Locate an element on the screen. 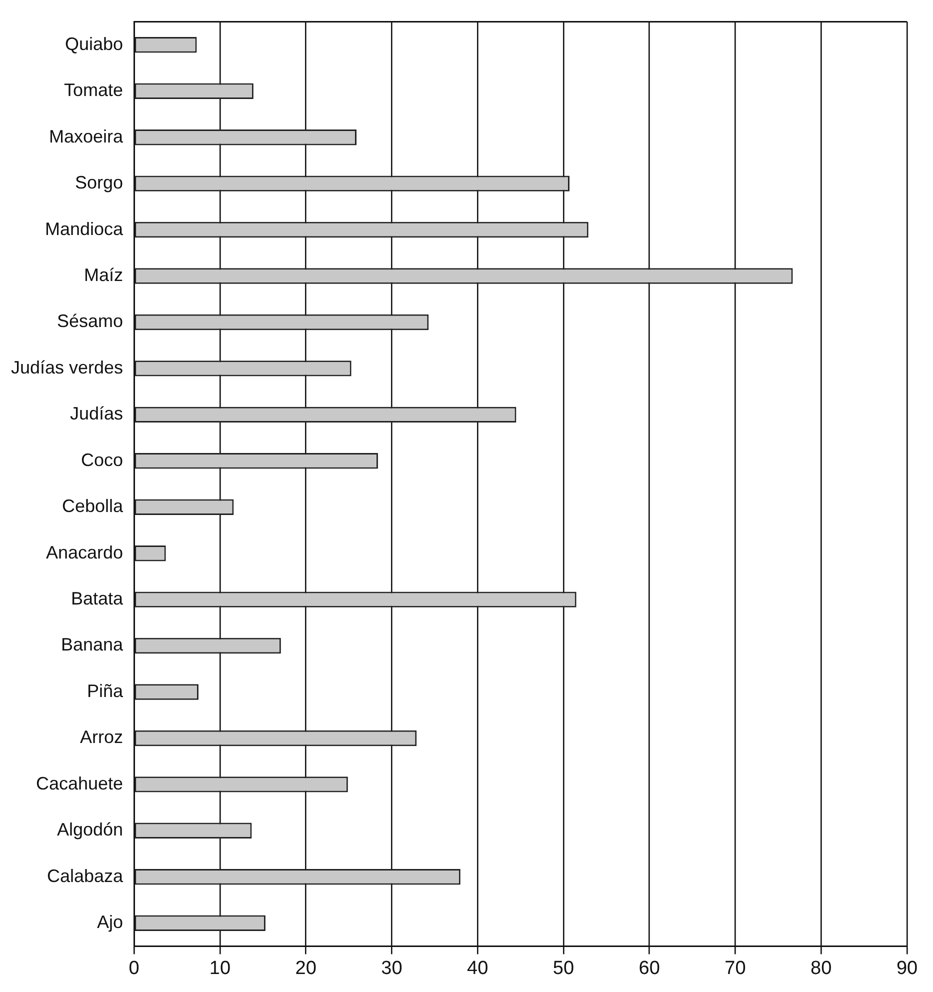 The width and height of the screenshot is (933, 992). y-tick-label: Cebolla is located at coordinates (93, 506).